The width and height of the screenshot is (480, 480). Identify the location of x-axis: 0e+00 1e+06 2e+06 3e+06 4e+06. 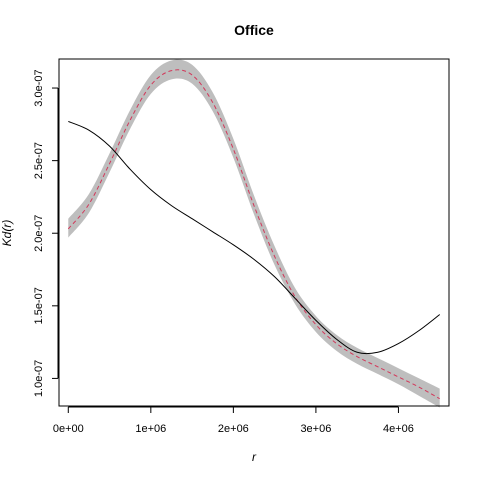
(233, 420).